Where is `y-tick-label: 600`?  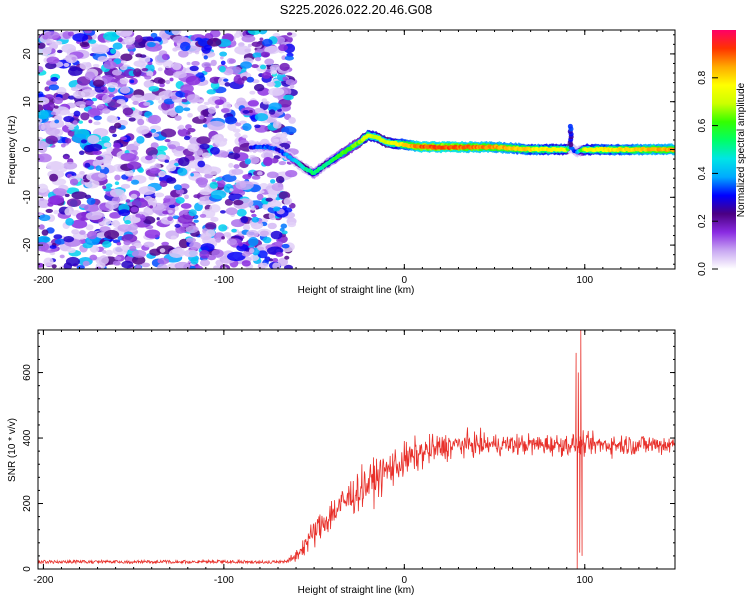 y-tick-label: 600 is located at coordinates (27, 372).